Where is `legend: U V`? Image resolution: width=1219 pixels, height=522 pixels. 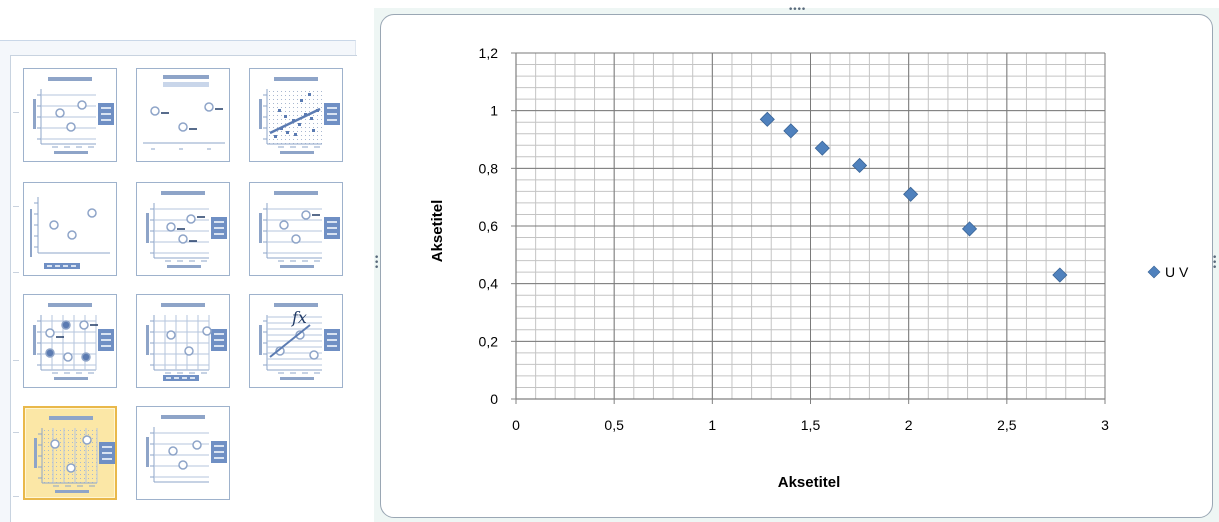
legend: U V is located at coordinates (1168, 272).